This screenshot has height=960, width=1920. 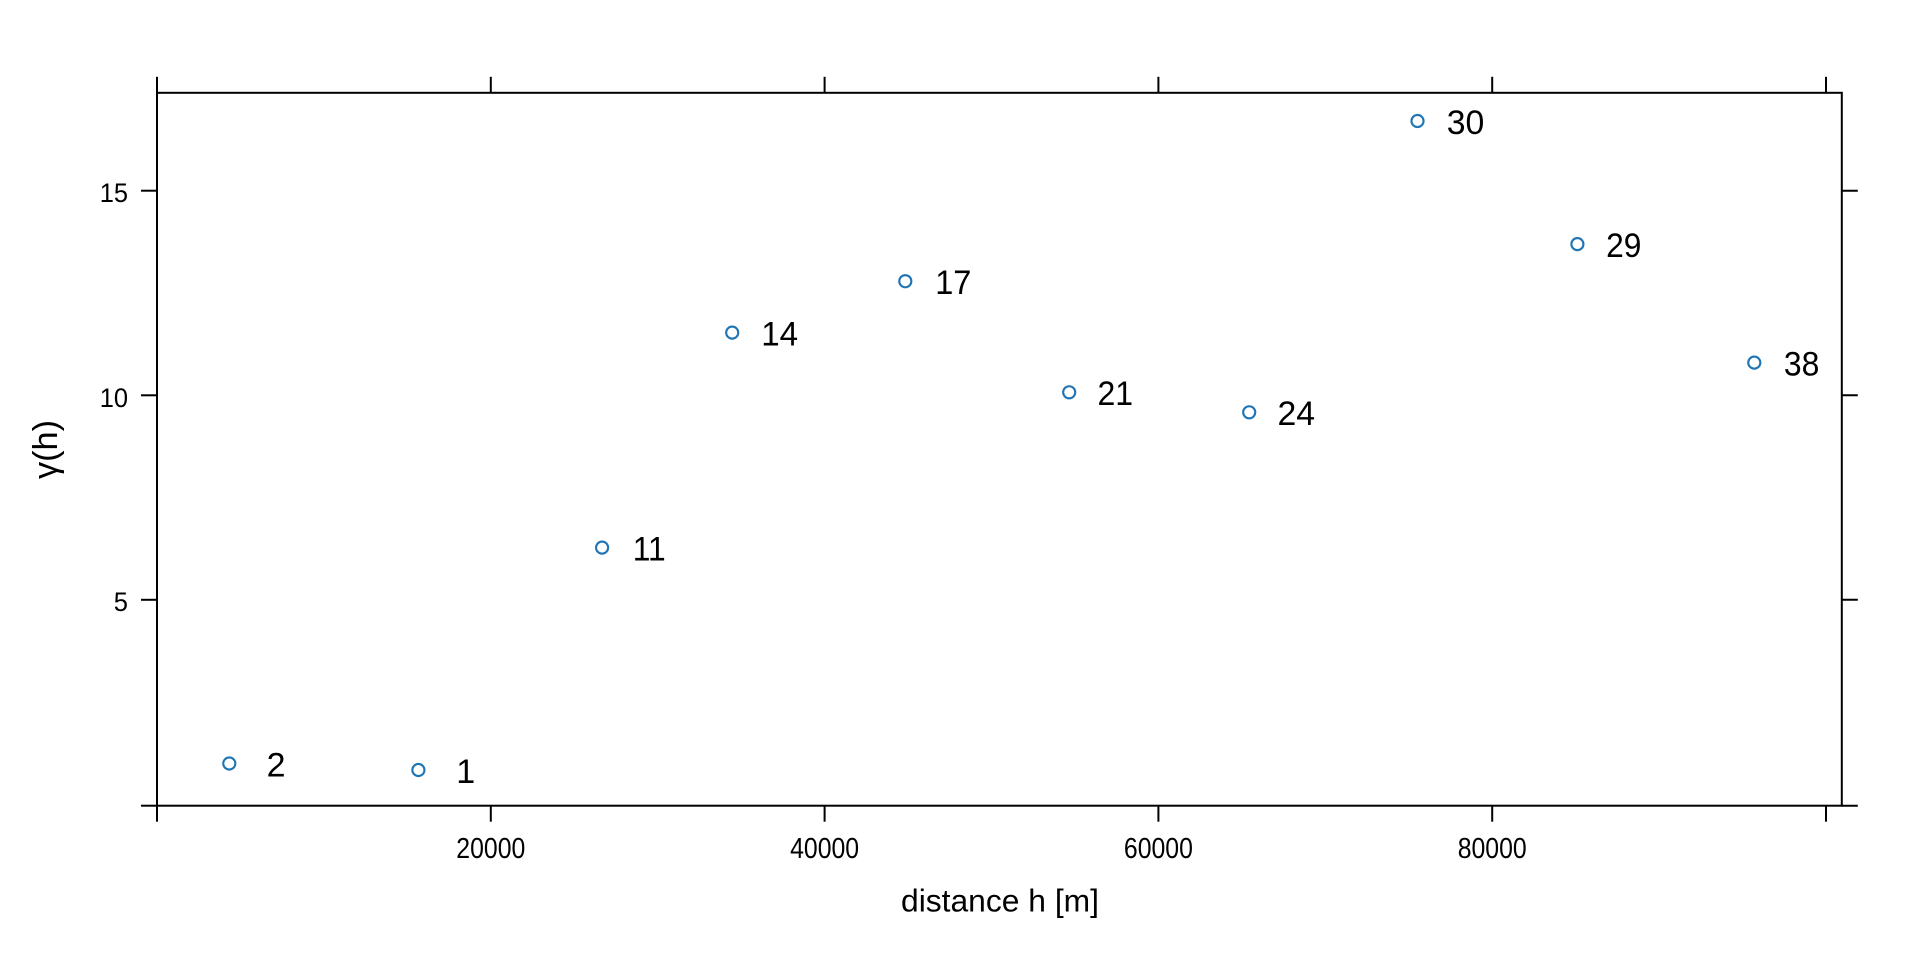 What do you see at coordinates (1297, 414) in the screenshot?
I see `svg-text: 24` at bounding box center [1297, 414].